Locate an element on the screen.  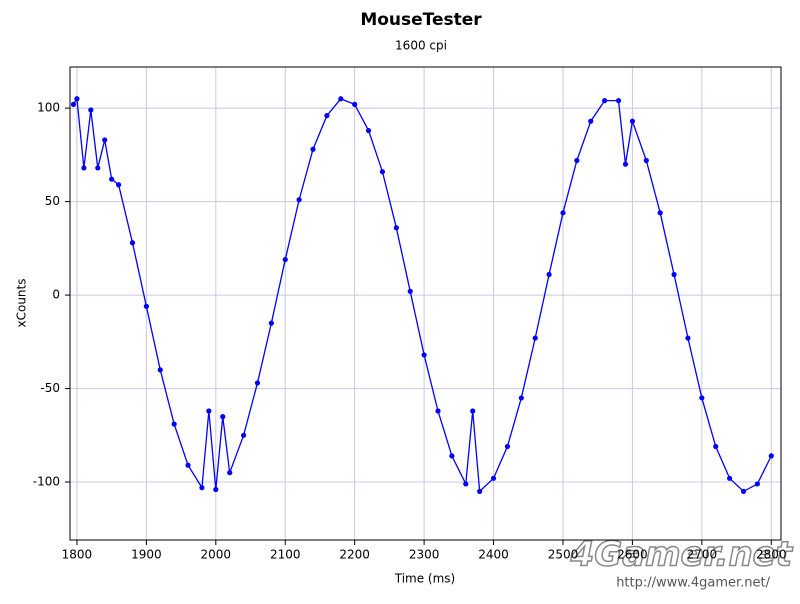
x-tick-label: 2300 is located at coordinates (424, 555).